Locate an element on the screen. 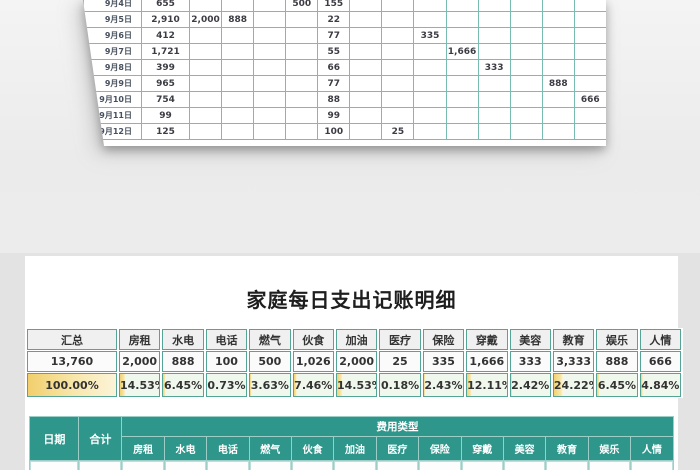 The image size is (700, 470). sheet-date-cell: 9月8日 is located at coordinates (112, 67).